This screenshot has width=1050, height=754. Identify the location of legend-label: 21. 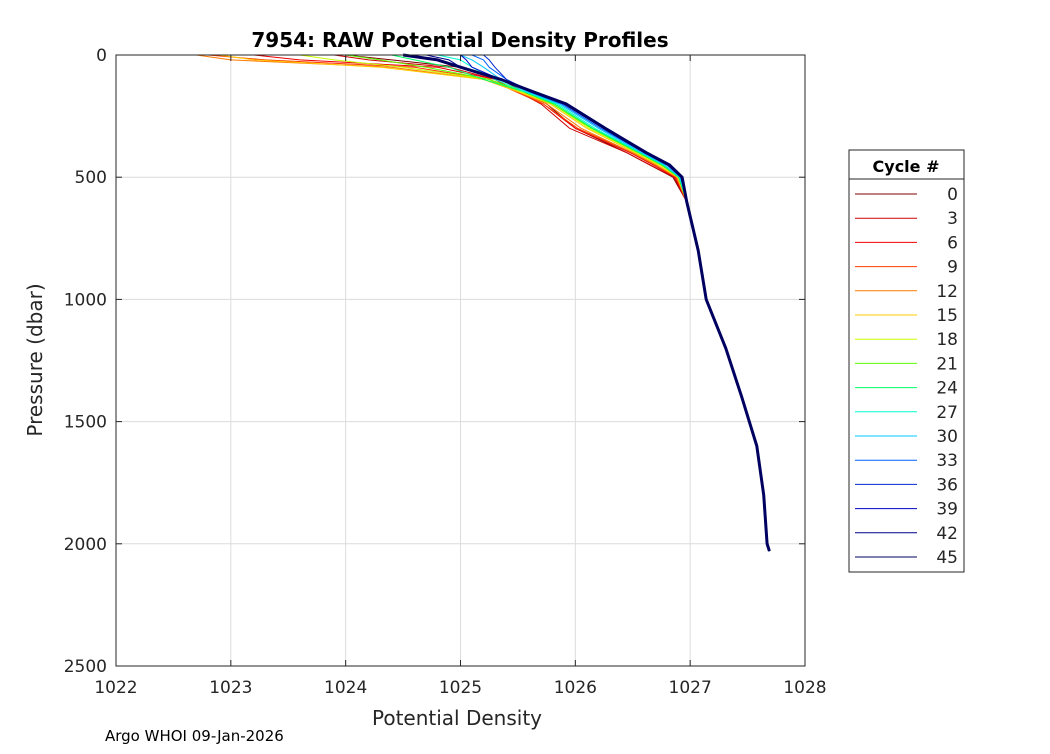
(947, 364).